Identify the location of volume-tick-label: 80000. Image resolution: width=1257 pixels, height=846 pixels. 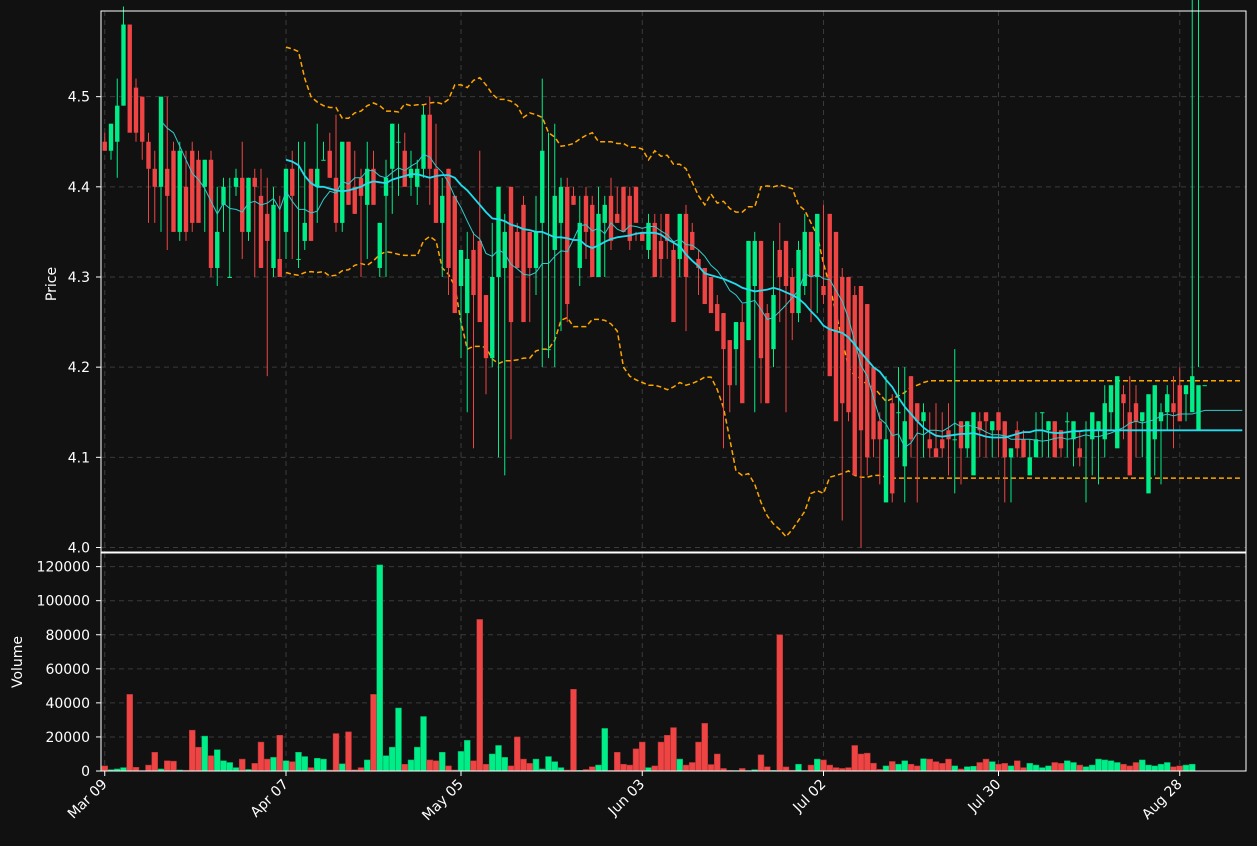
(67, 636).